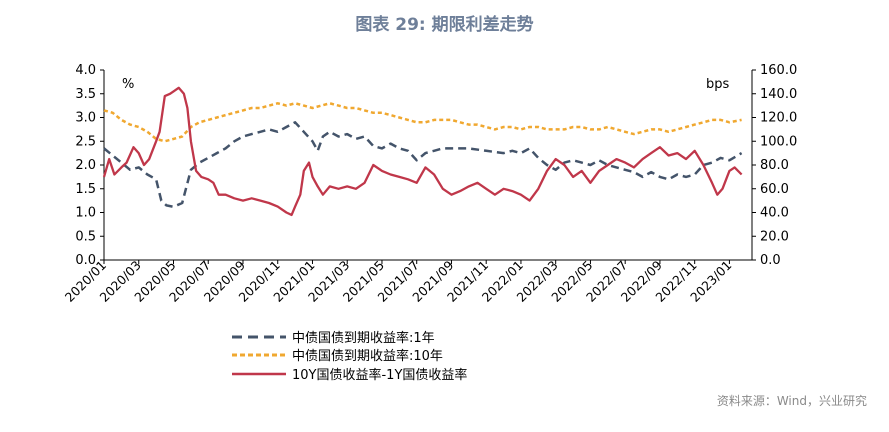  What do you see at coordinates (85, 118) in the screenshot?
I see `y-left-tick-label: 3.0` at bounding box center [85, 118].